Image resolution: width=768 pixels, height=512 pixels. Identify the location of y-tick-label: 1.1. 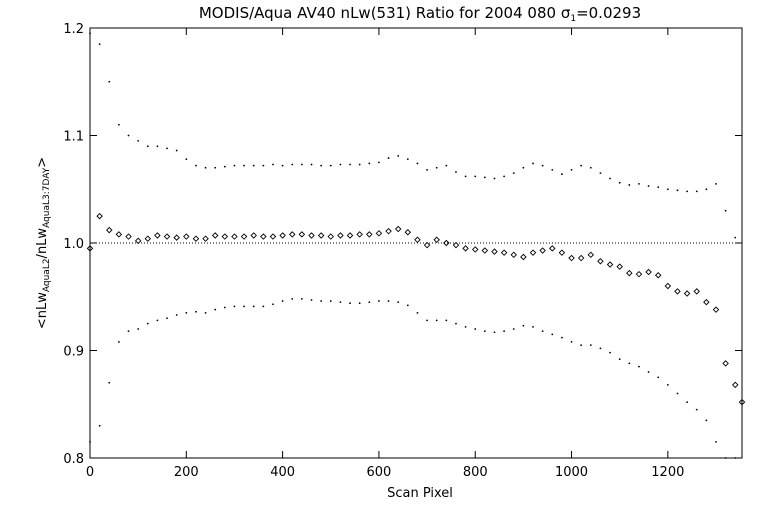
(73, 137).